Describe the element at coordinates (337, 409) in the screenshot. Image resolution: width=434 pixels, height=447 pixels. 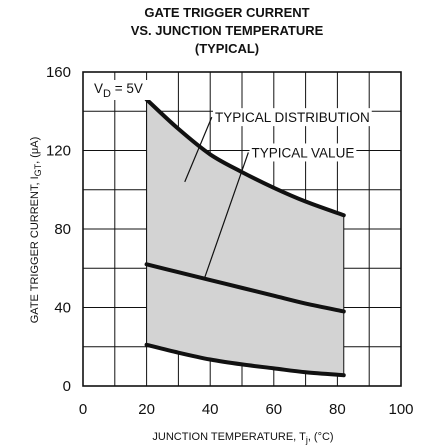
I see `x-tick-label: 80` at that location.